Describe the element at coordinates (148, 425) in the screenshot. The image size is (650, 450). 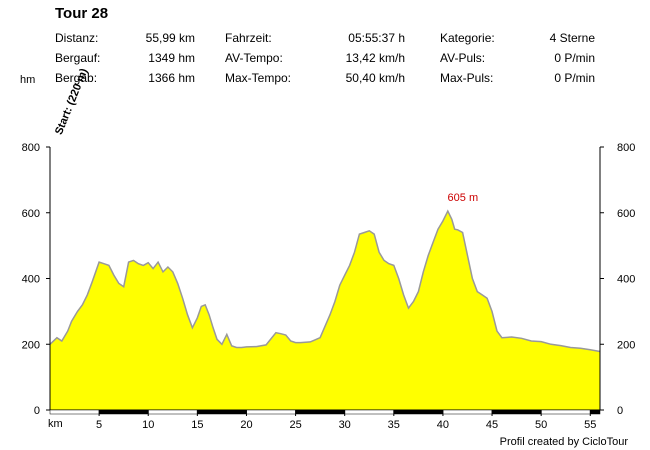
I see `x-tick-label: 10` at that location.